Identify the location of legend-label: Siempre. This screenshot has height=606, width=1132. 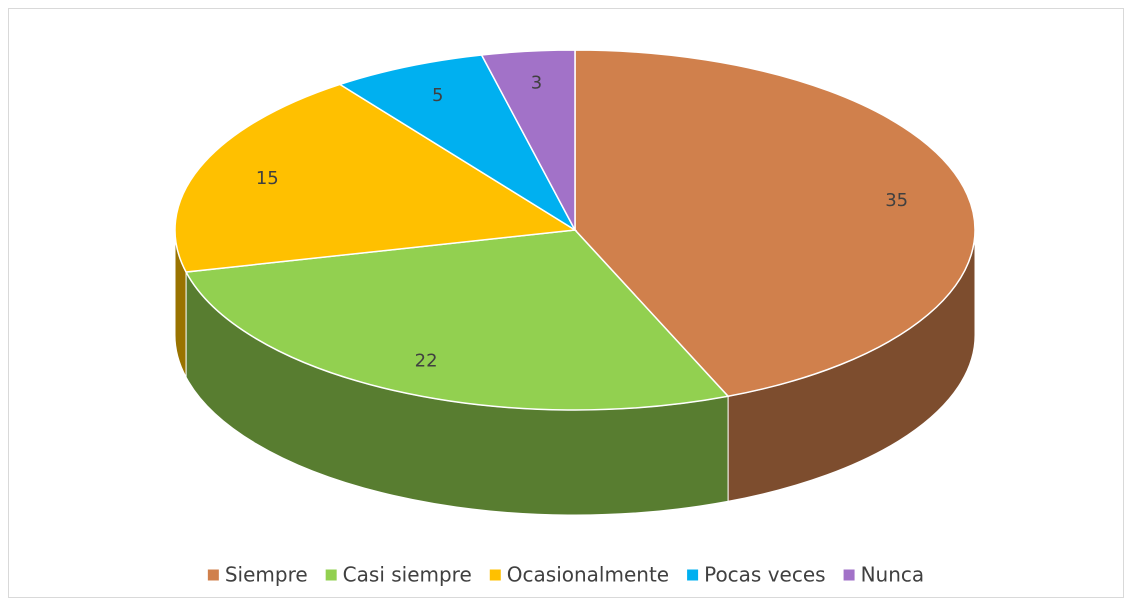
(266, 575).